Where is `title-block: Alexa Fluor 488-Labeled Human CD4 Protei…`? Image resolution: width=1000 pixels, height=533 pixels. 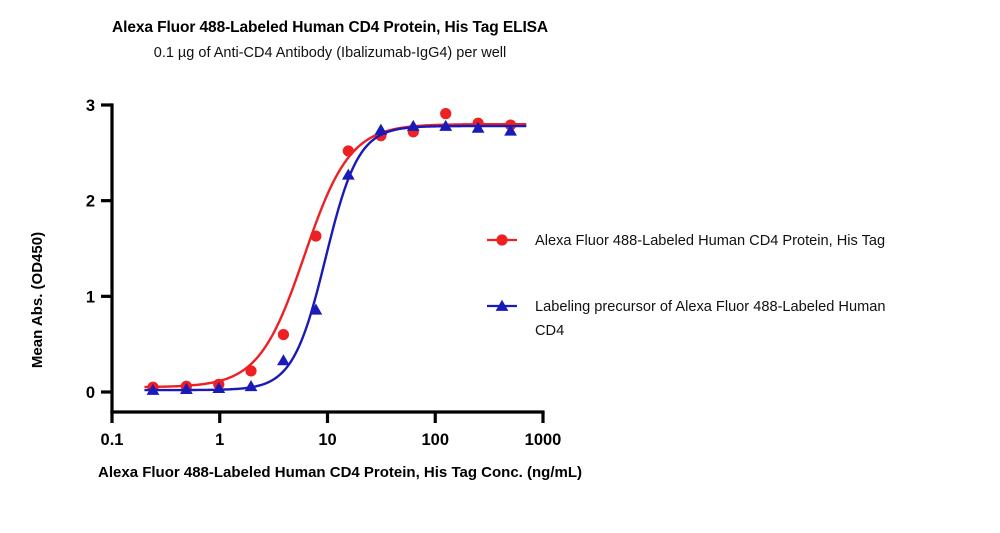
title-block: Alexa Fluor 488-Labeled Human CD4 Protei… is located at coordinates (330, 40).